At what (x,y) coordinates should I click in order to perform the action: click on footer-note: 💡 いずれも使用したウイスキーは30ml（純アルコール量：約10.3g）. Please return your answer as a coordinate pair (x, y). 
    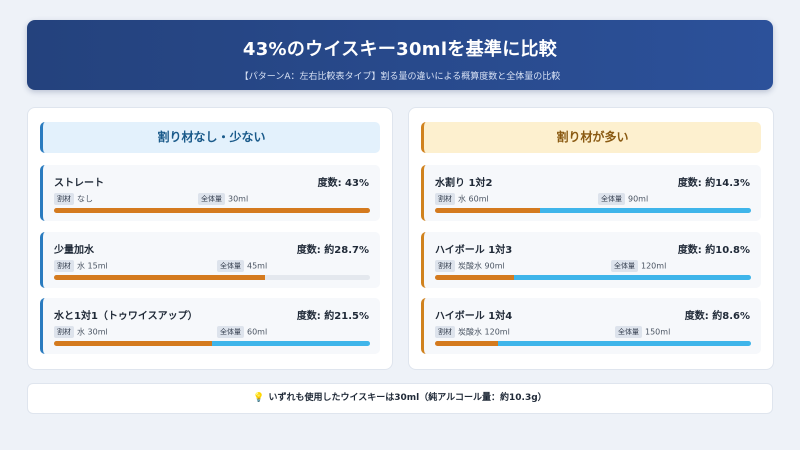
    Looking at the image, I should click on (400, 398).